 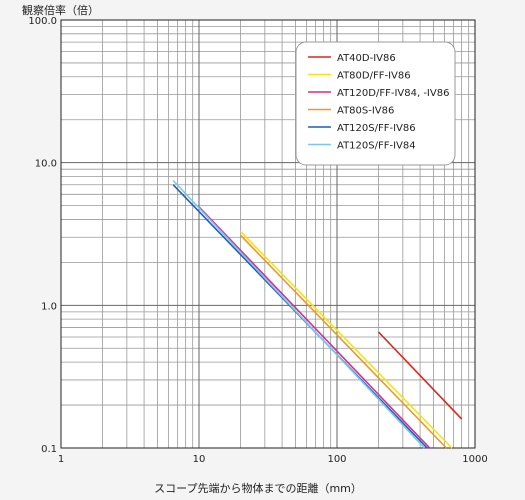 What do you see at coordinates (46, 164) in the screenshot?
I see `y-tick-label: 10.0` at bounding box center [46, 164].